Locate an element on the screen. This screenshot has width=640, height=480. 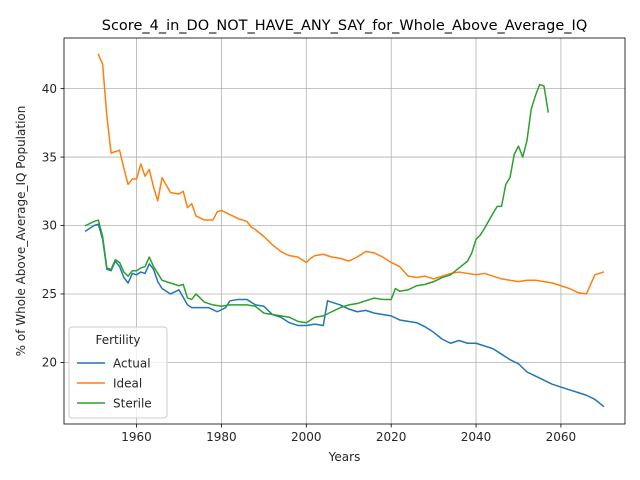
x-tick-label: 2000 is located at coordinates (306, 437).